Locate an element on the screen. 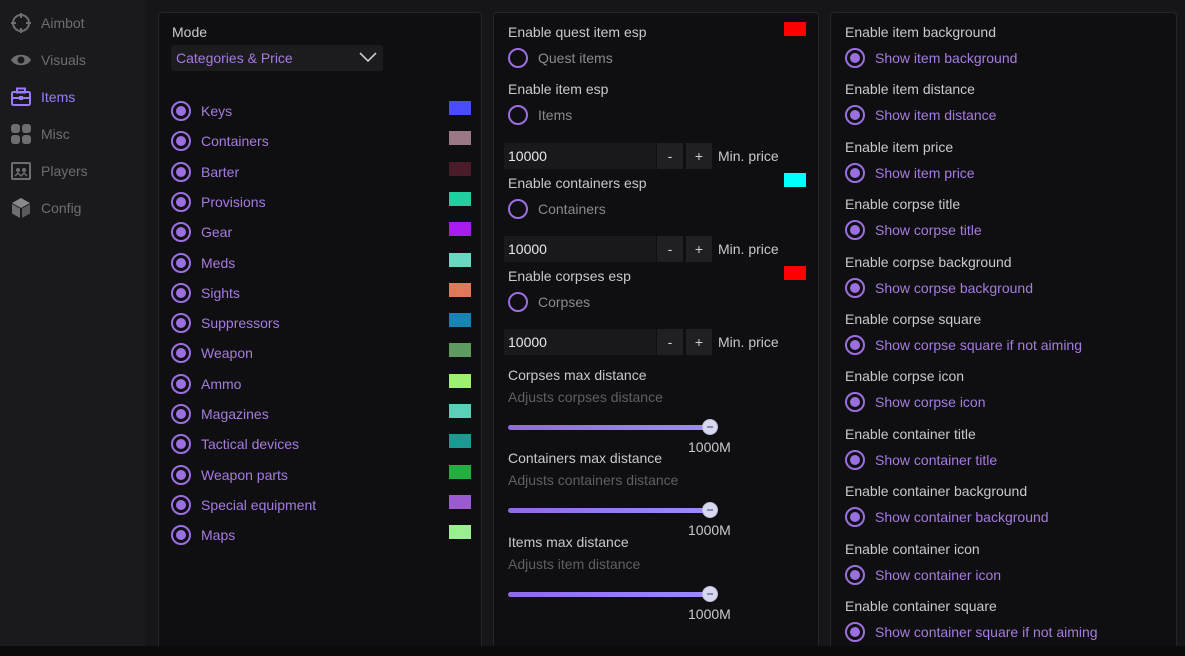 This screenshot has width=1185, height=656. category-row-keys: Keys is located at coordinates (321, 111).